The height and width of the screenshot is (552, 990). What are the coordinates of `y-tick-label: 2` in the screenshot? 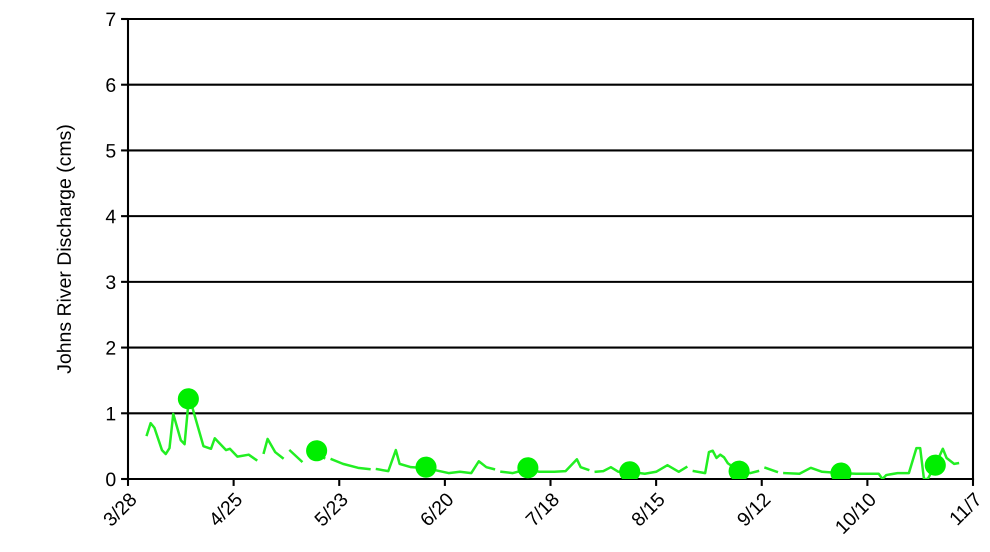 It's located at (111, 348).